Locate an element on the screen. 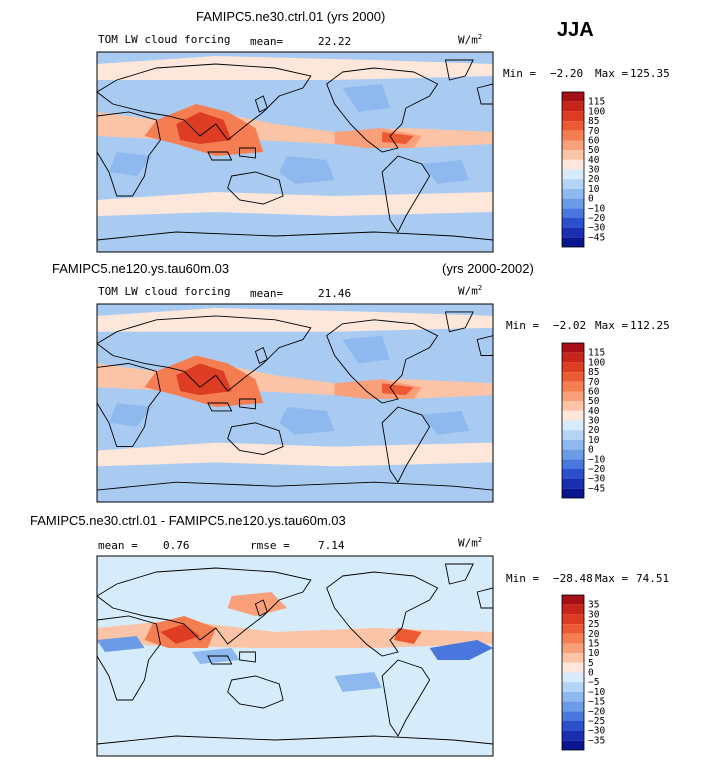 Image resolution: width=716 pixels, height=766 pixels. panel2-min-label: Min = is located at coordinates (523, 325).